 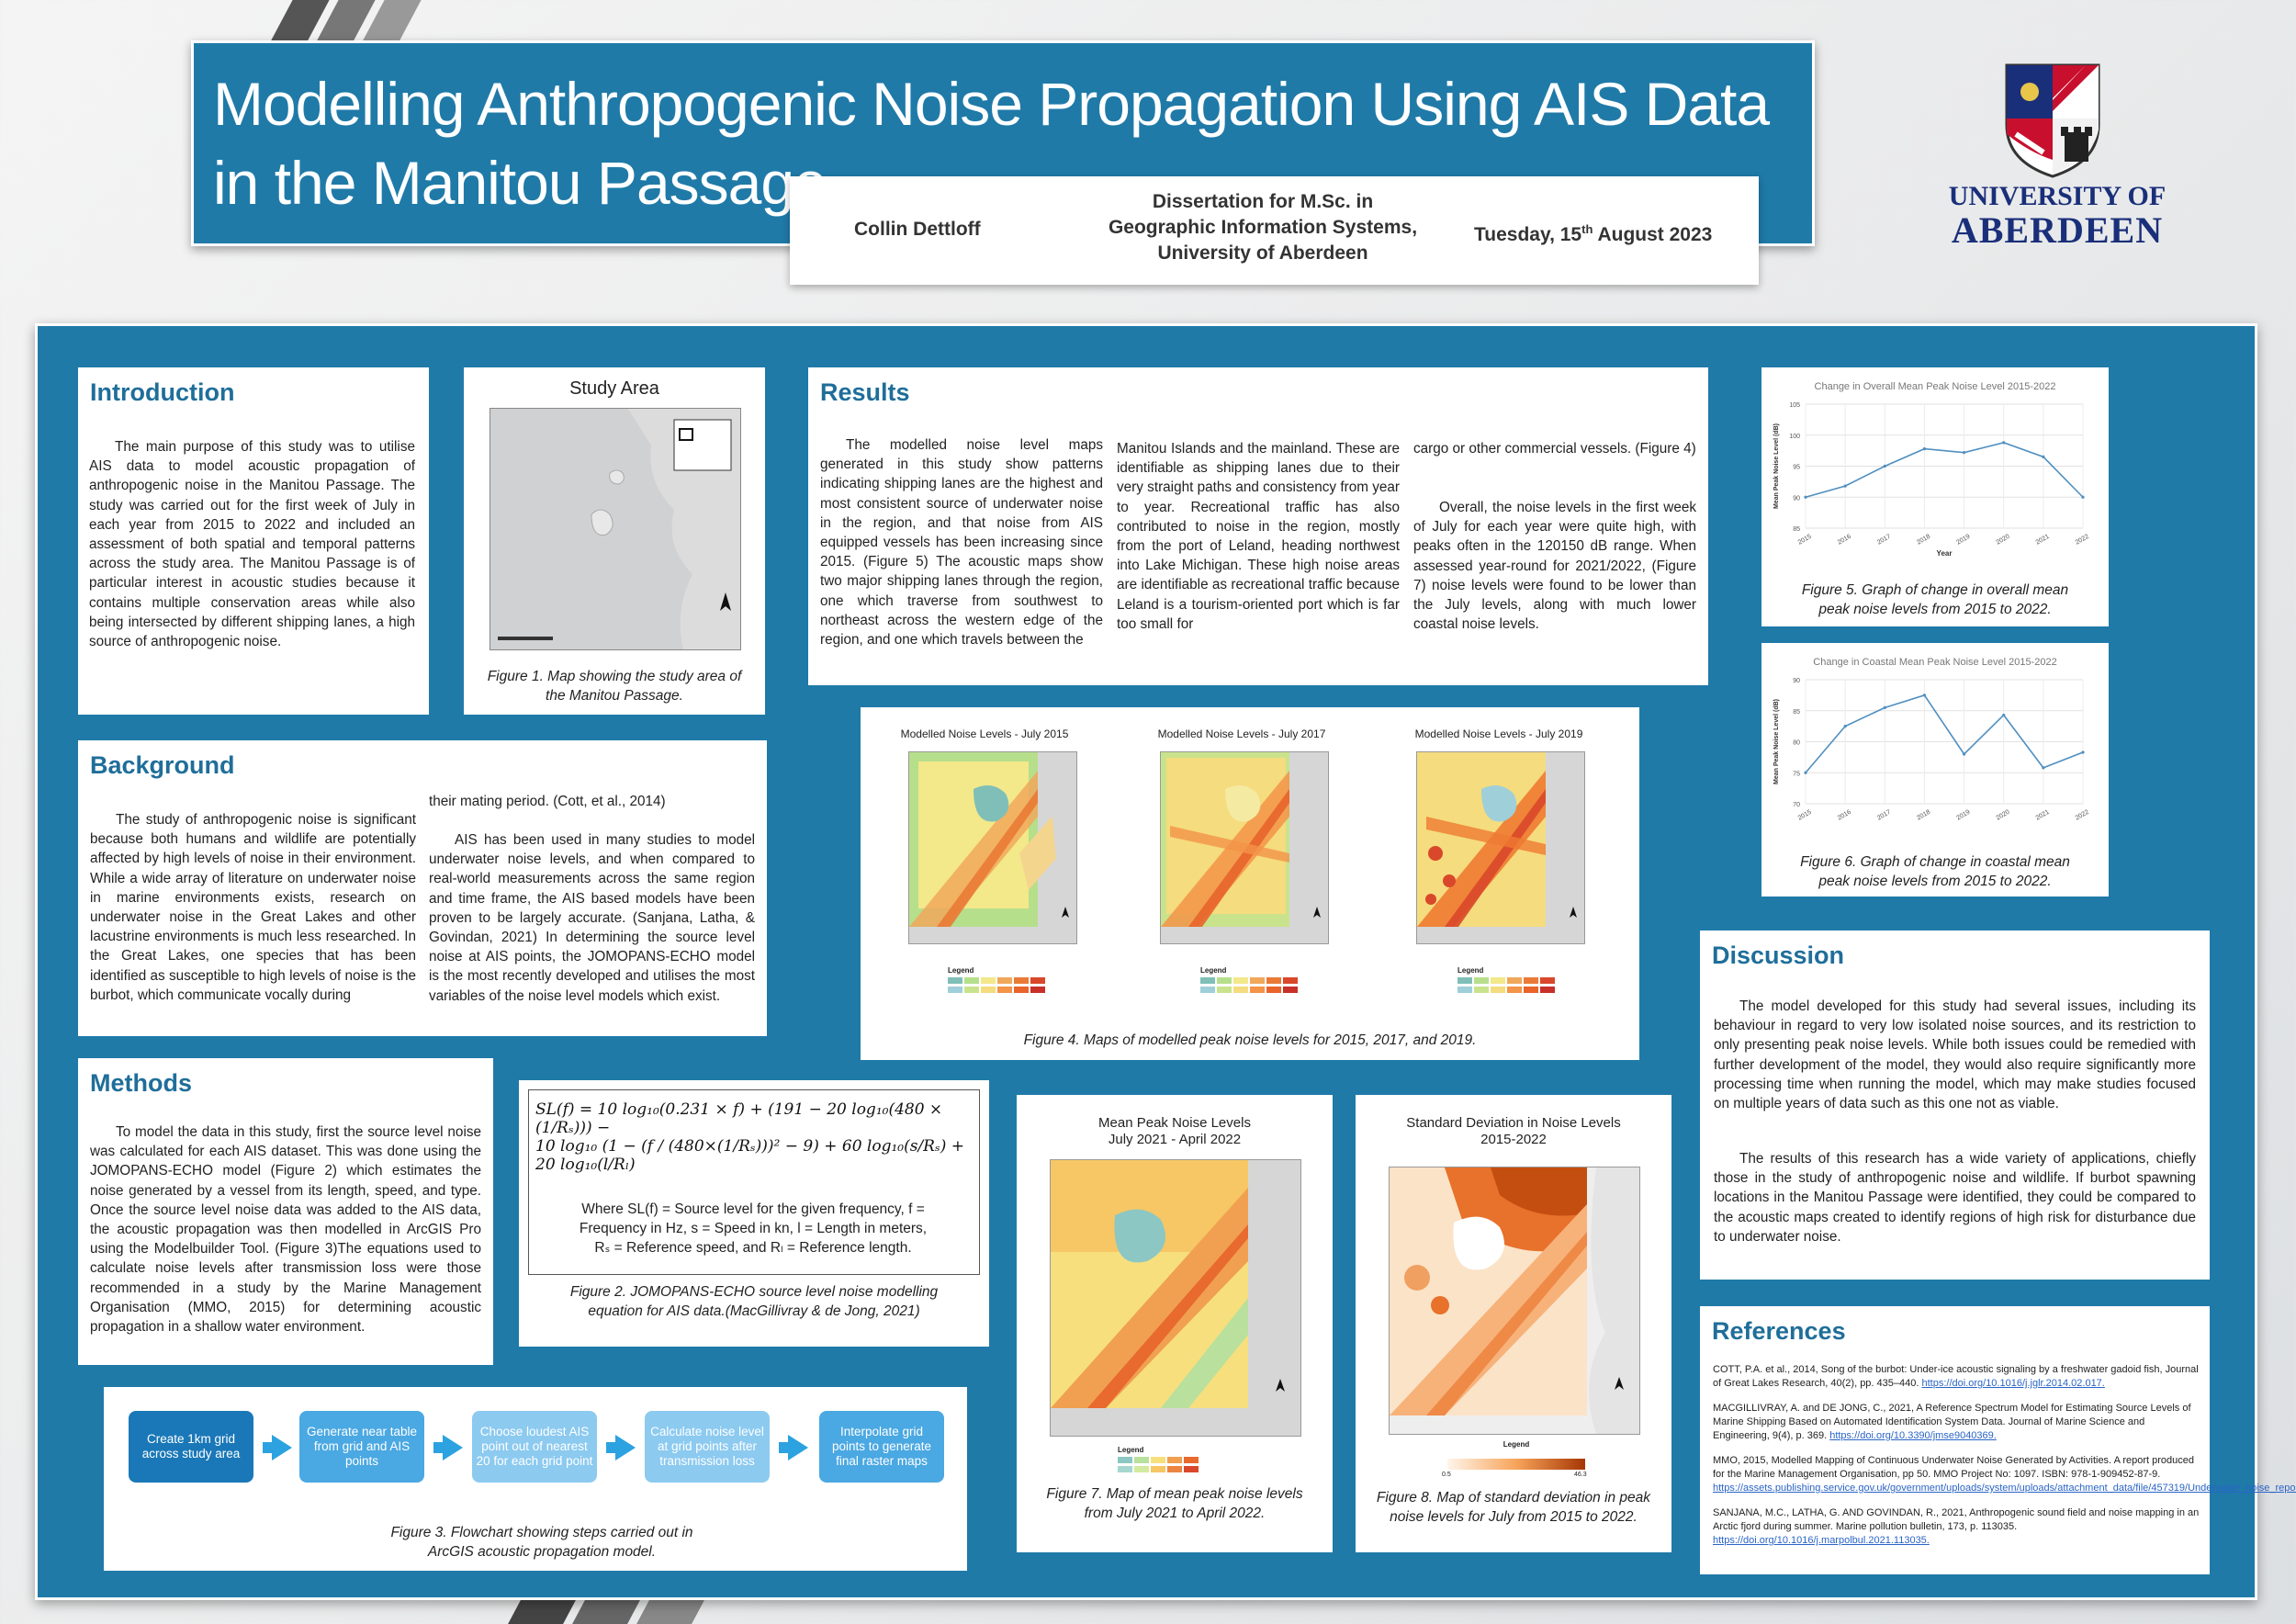 I want to click on std-deviation-map, so click(x=1514, y=1301).